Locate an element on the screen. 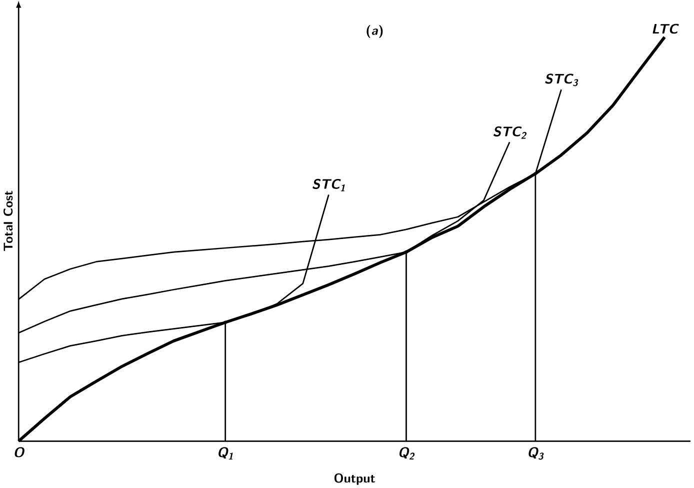  series-label: STC$_{1}$ is located at coordinates (328, 185).